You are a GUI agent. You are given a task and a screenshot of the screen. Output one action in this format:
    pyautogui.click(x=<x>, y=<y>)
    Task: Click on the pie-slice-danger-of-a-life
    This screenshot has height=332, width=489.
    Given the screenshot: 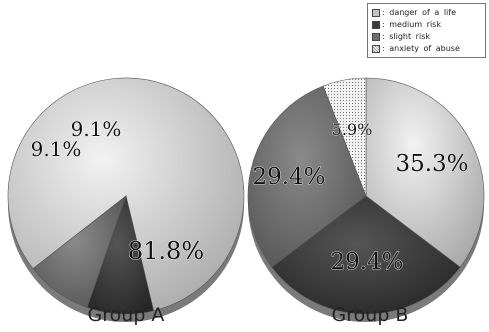 What is the action you would take?
    pyautogui.click(x=425, y=172)
    